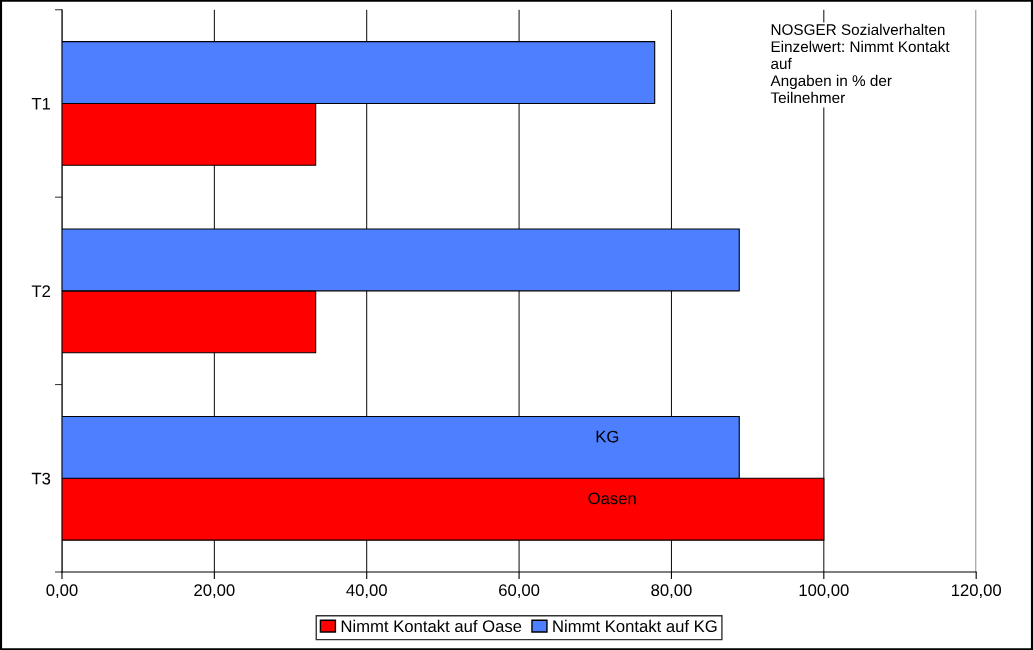  What do you see at coordinates (519, 591) in the screenshot?
I see `x-tick-label: 60,00` at bounding box center [519, 591].